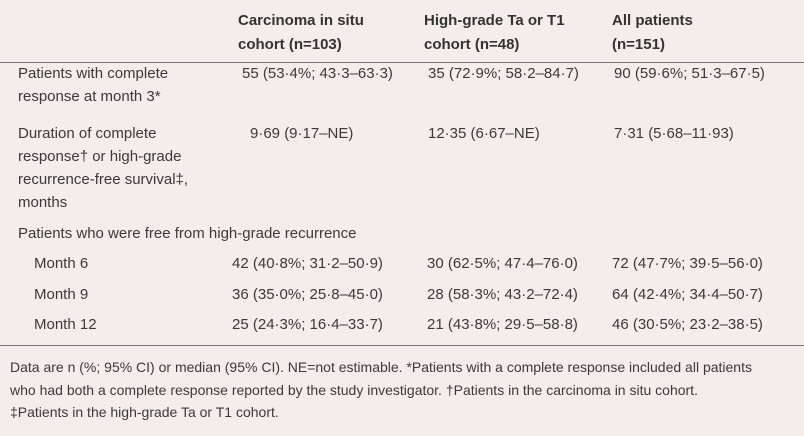 Image resolution: width=804 pixels, height=436 pixels. I want to click on cell: 90 (59·6%; 51·3–67·5), so click(689, 73).